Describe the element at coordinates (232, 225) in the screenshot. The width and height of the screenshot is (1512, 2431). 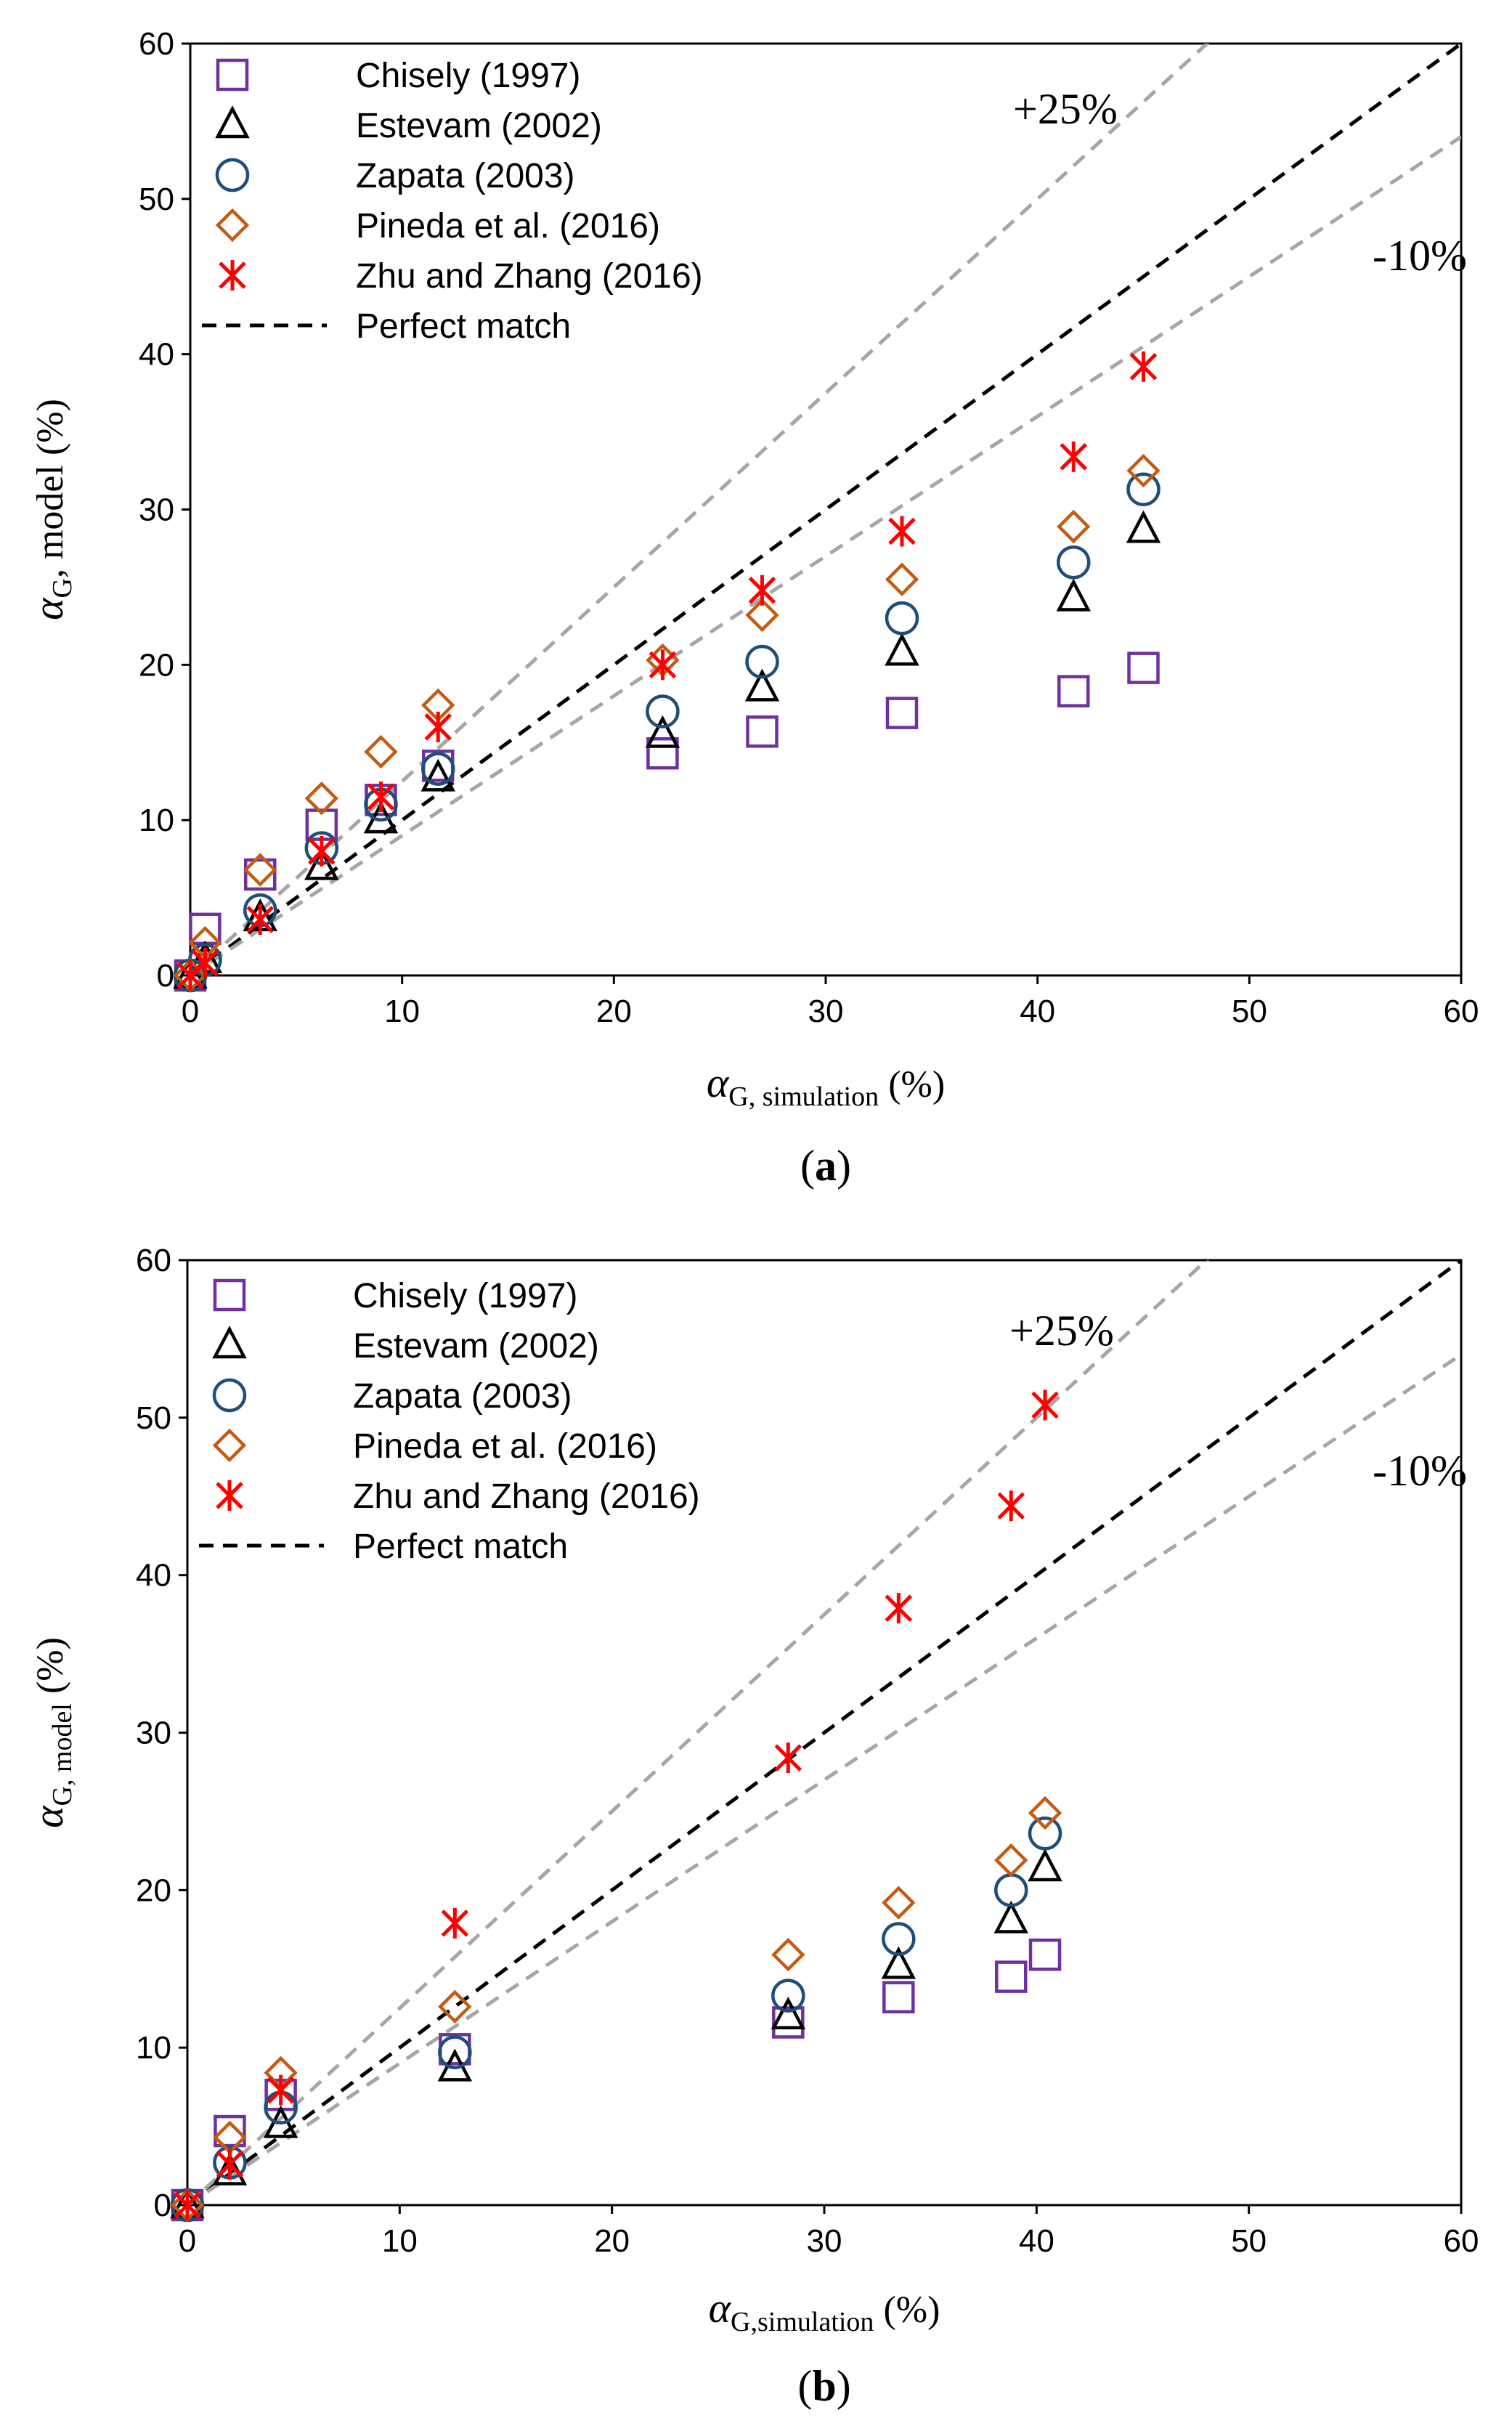
I see `legend-marker-diamond` at that location.